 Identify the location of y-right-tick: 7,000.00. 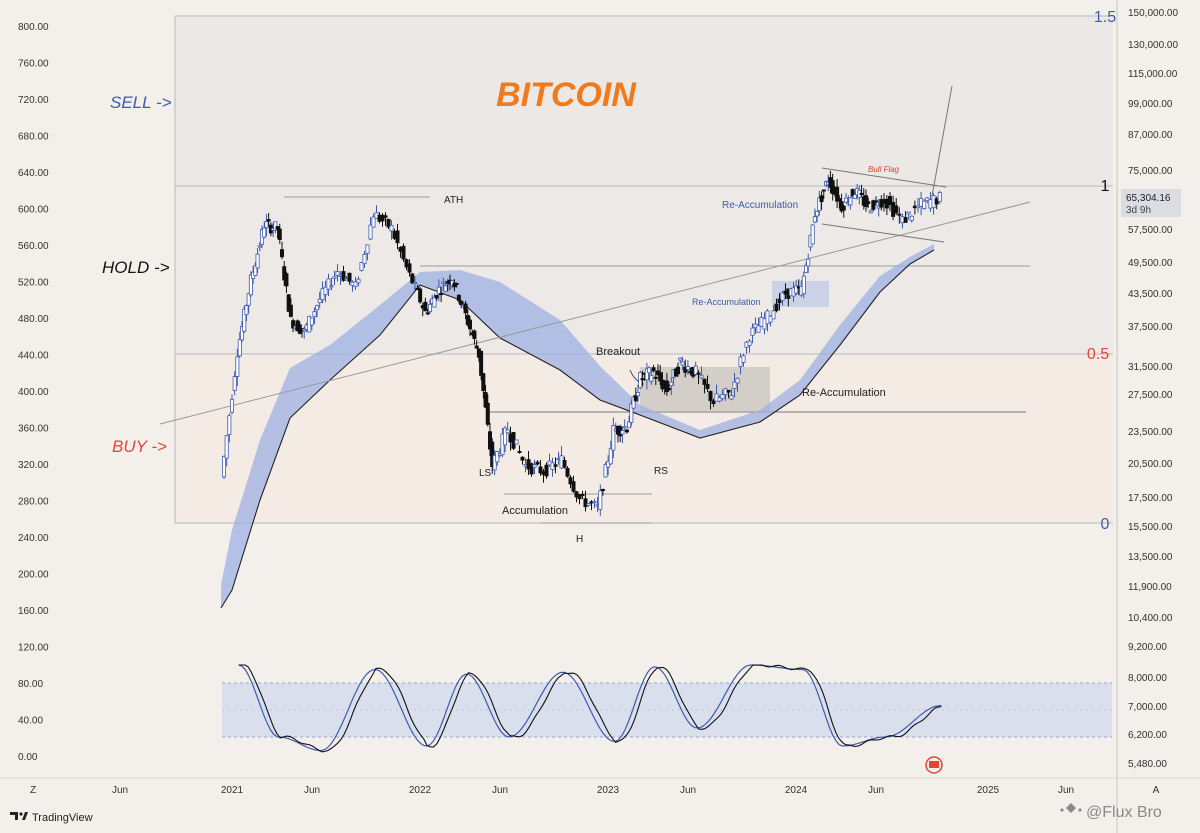
(1147, 707).